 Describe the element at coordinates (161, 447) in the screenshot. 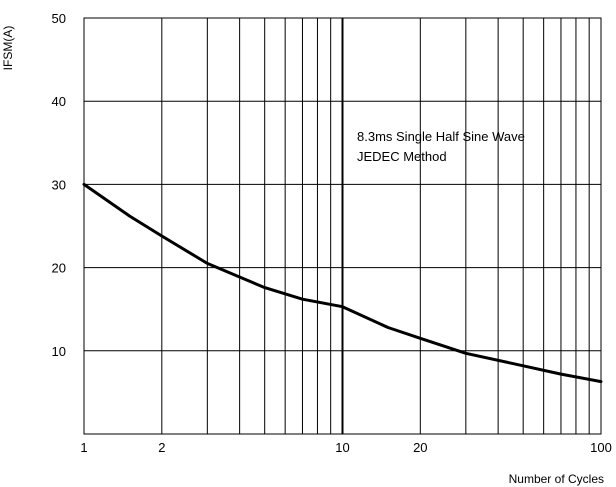

I see `x-tick-label: 2` at that location.